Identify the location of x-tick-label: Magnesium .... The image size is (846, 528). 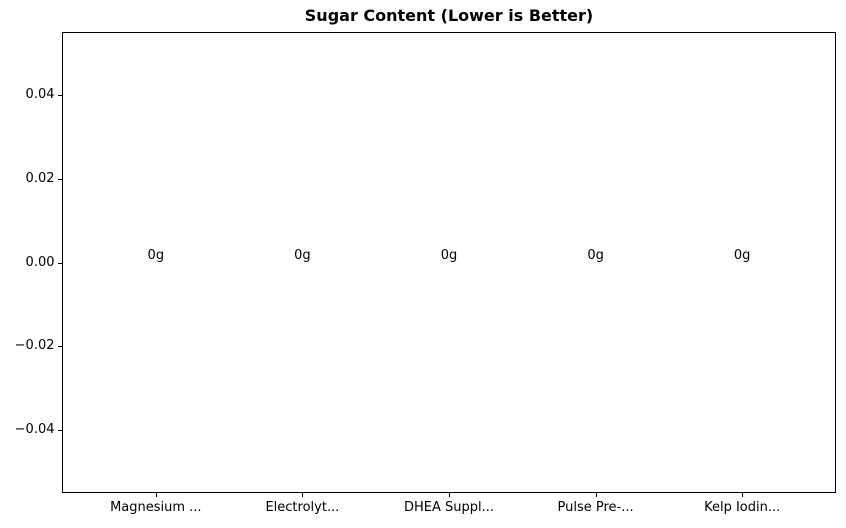
(156, 507).